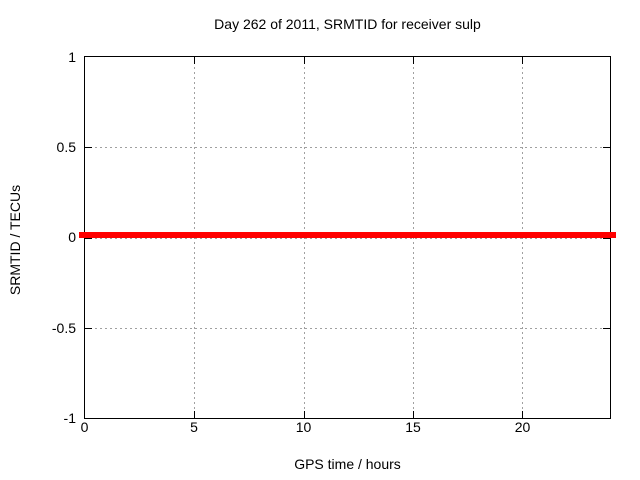 The height and width of the screenshot is (480, 640). Describe the element at coordinates (303, 427) in the screenshot. I see `x-tick-label-10: 10` at that location.